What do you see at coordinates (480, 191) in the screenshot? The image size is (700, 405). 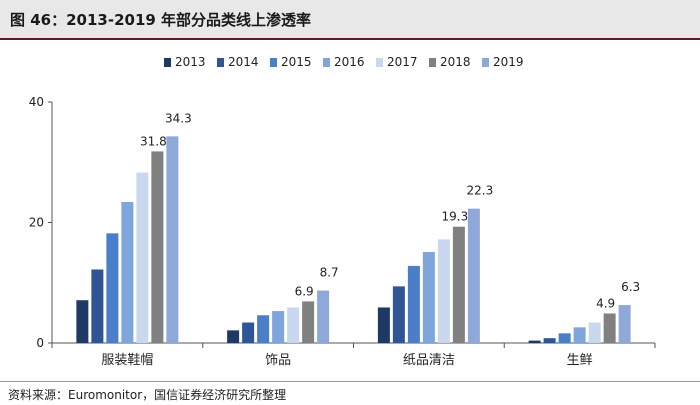 I see `data-label: 22.3` at bounding box center [480, 191].